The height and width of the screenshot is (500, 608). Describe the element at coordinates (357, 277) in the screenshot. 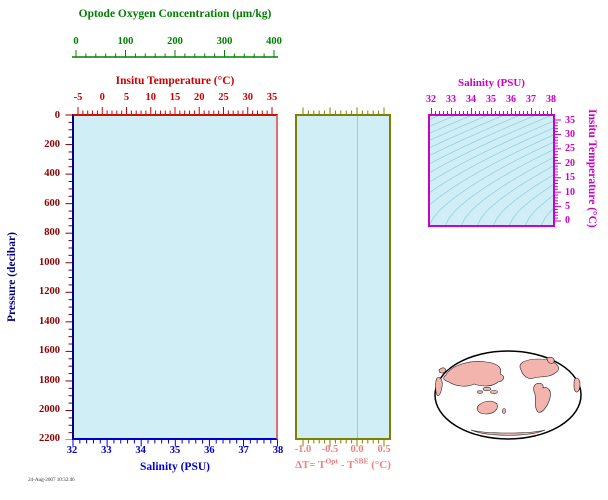

I see `zero-reference-line` at that location.